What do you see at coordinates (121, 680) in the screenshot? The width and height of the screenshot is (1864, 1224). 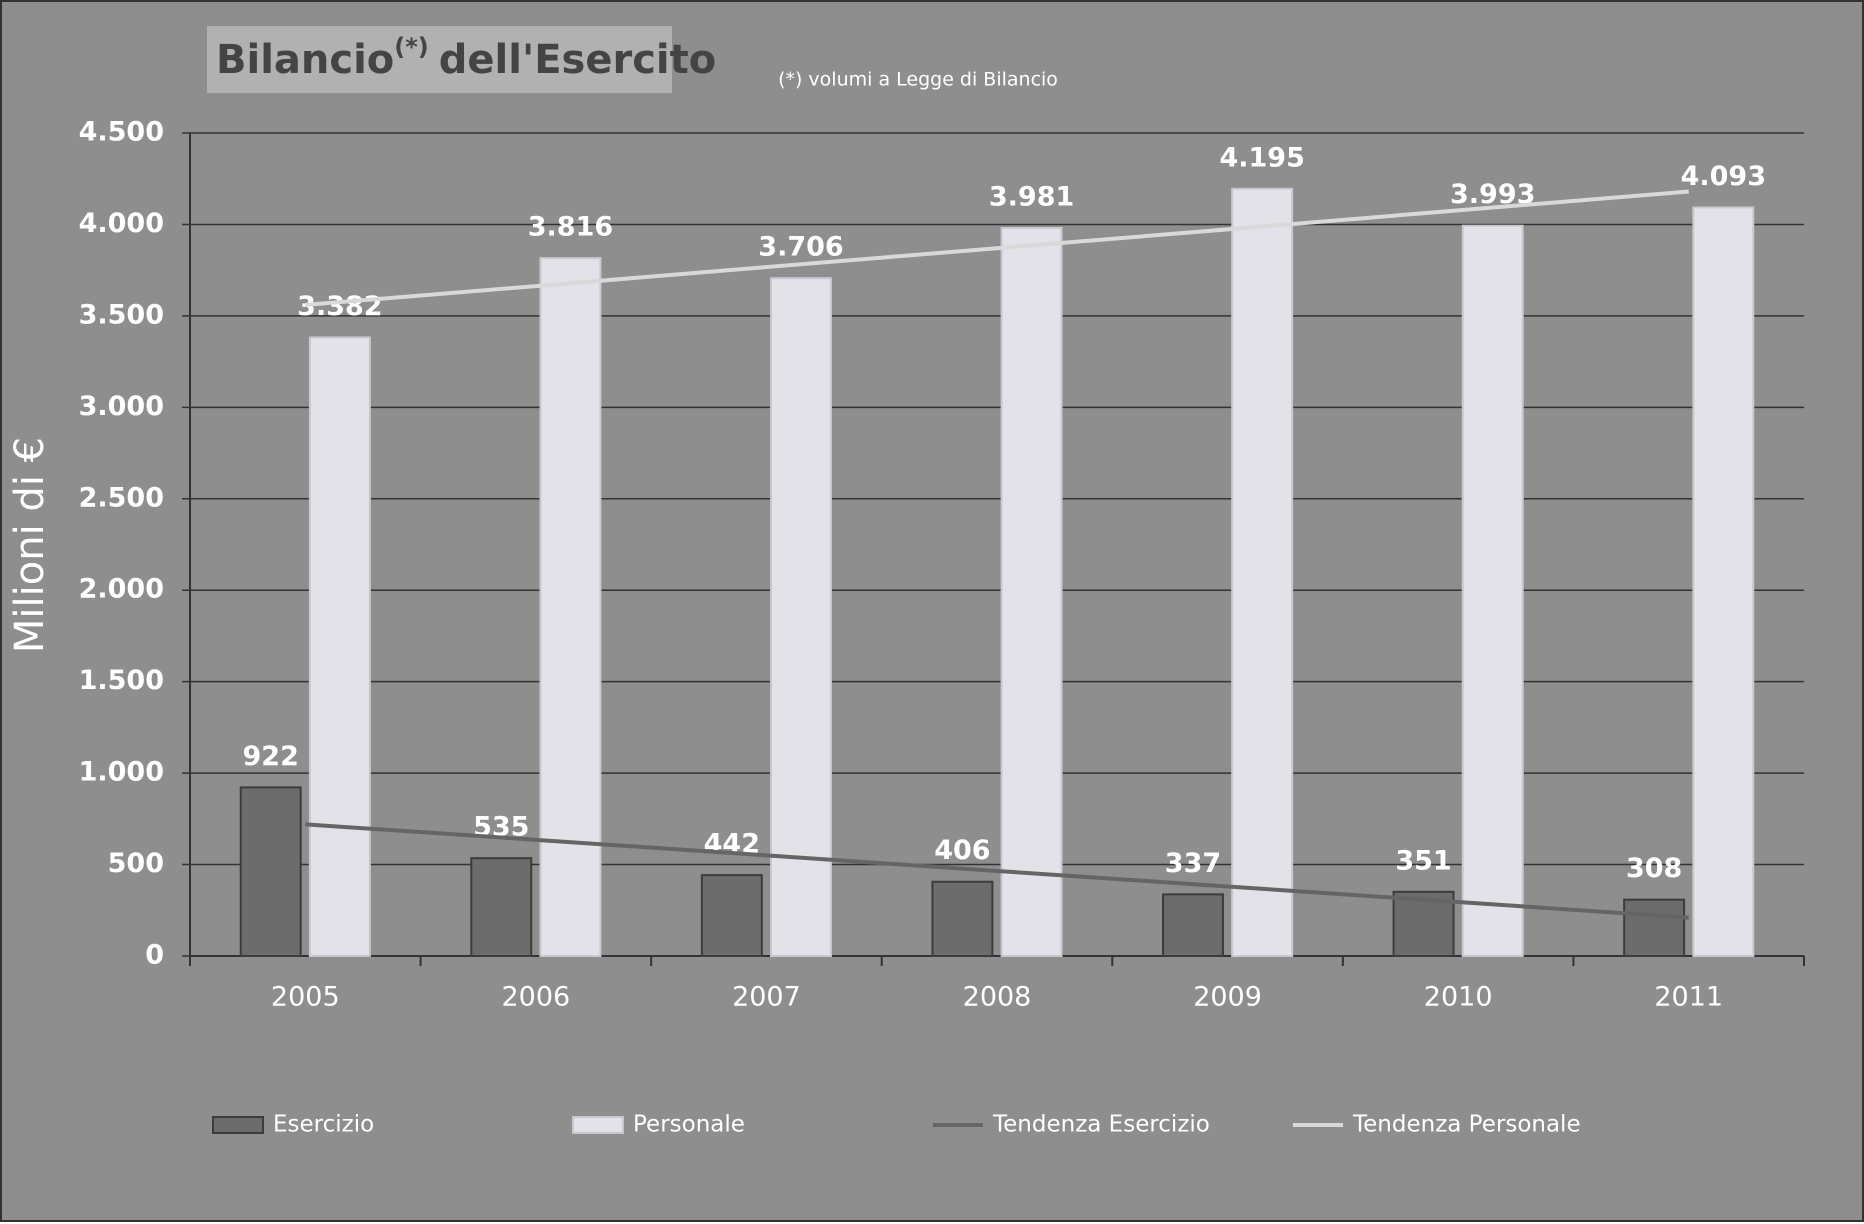 I see `y-tick-label: 1.500` at bounding box center [121, 680].